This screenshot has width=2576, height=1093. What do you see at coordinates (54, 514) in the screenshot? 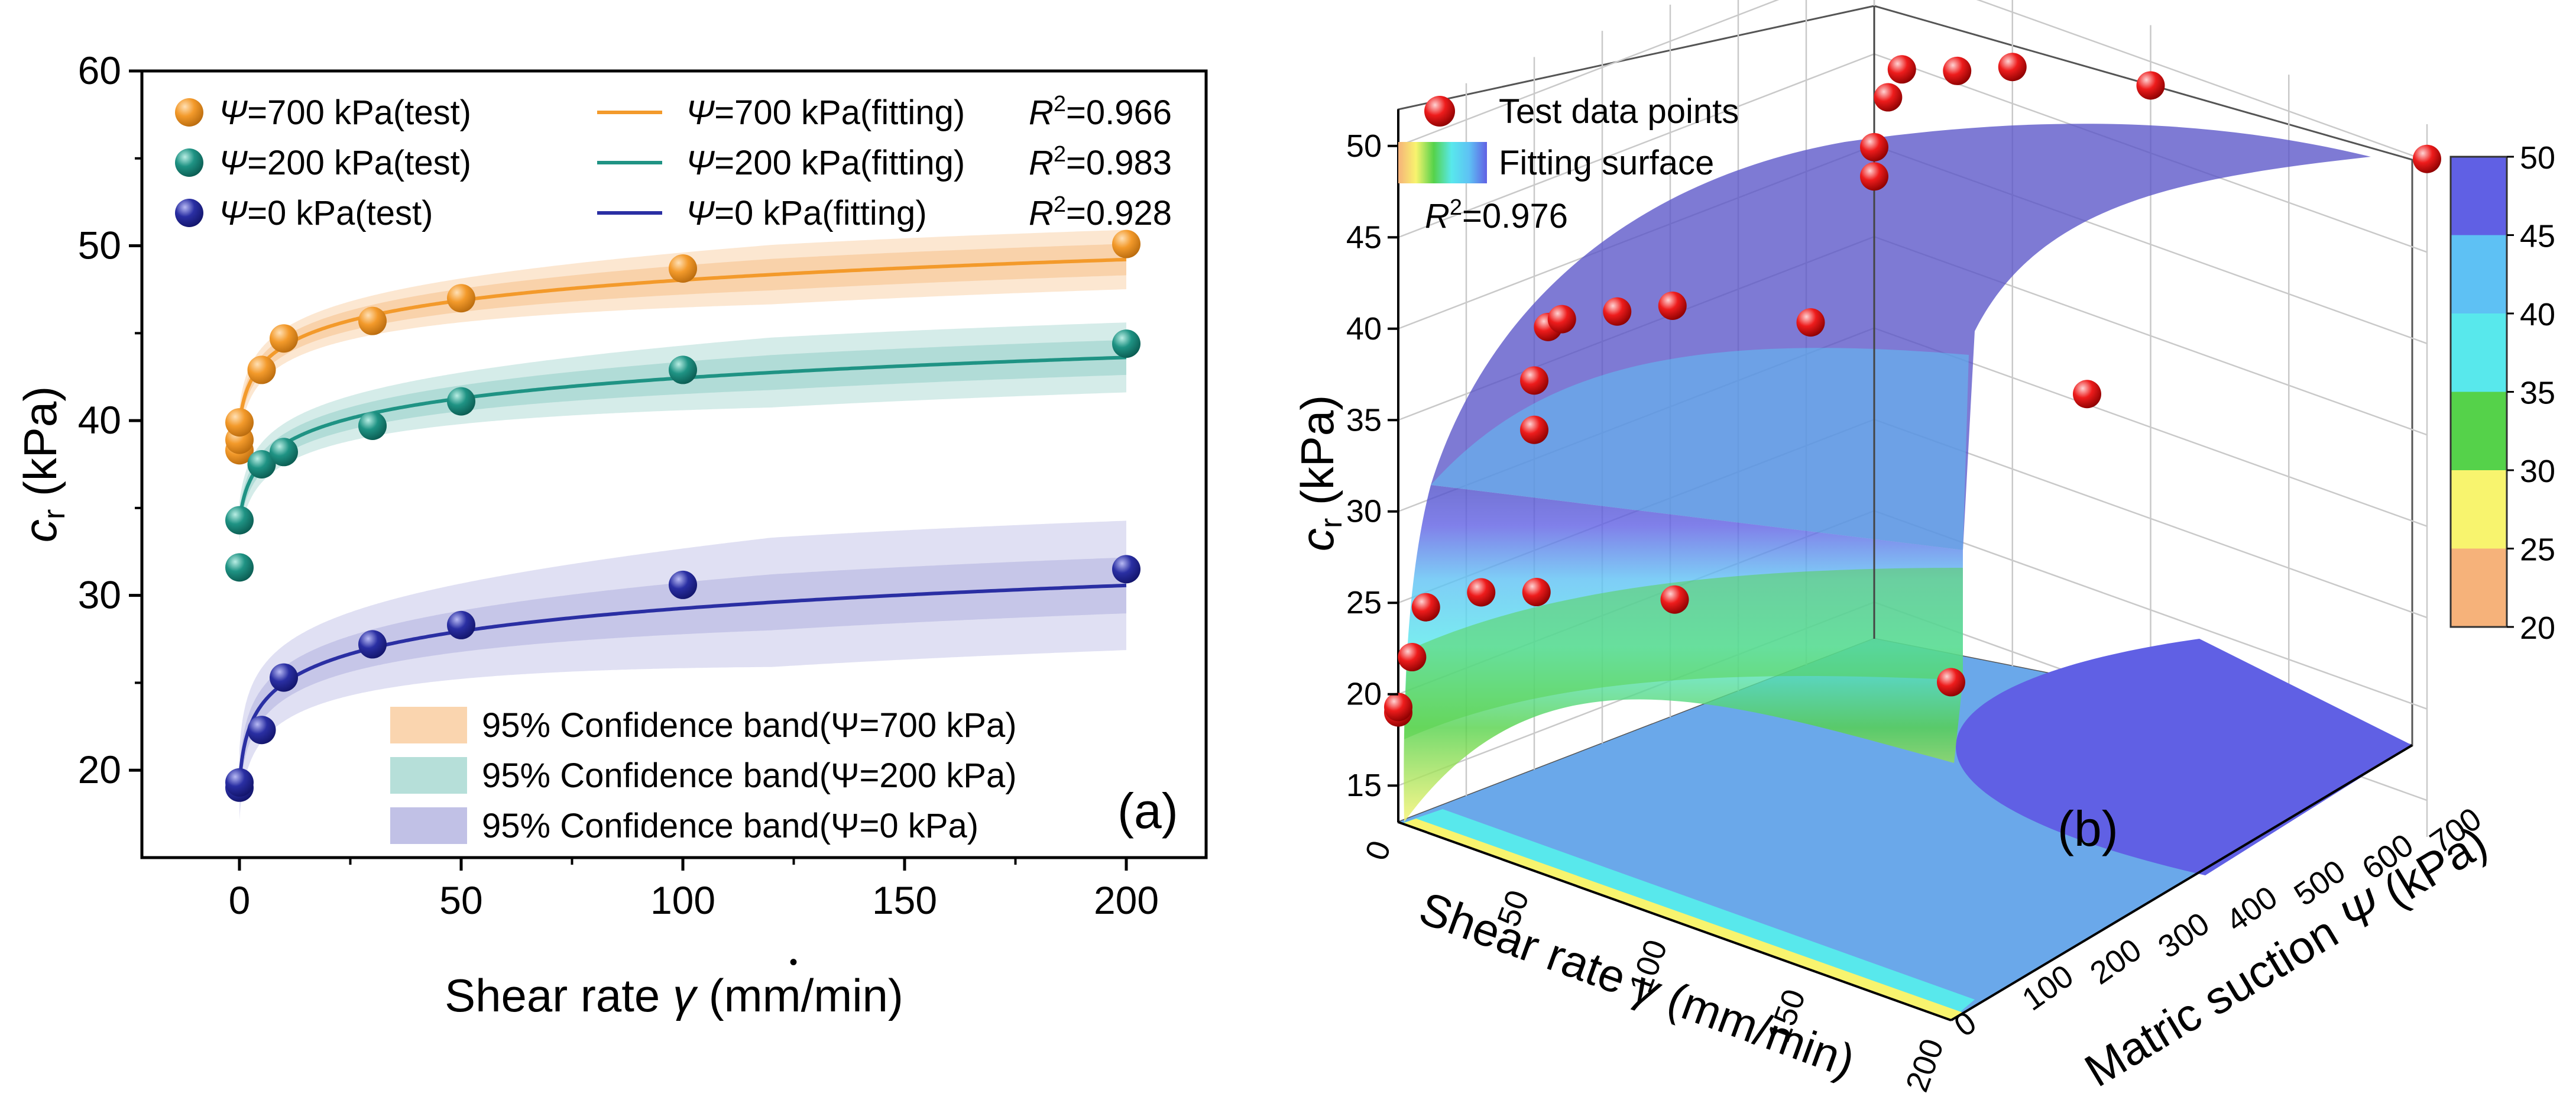
I see `y-axis-title-sub: r` at bounding box center [54, 514].